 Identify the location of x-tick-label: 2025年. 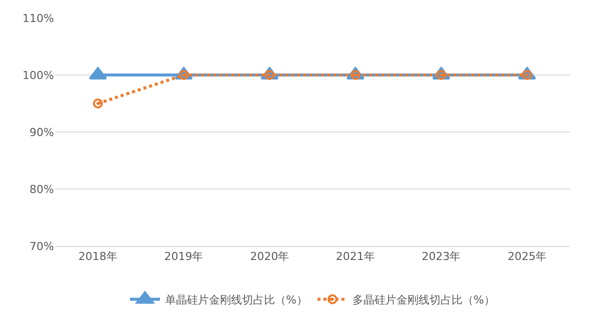
(527, 257).